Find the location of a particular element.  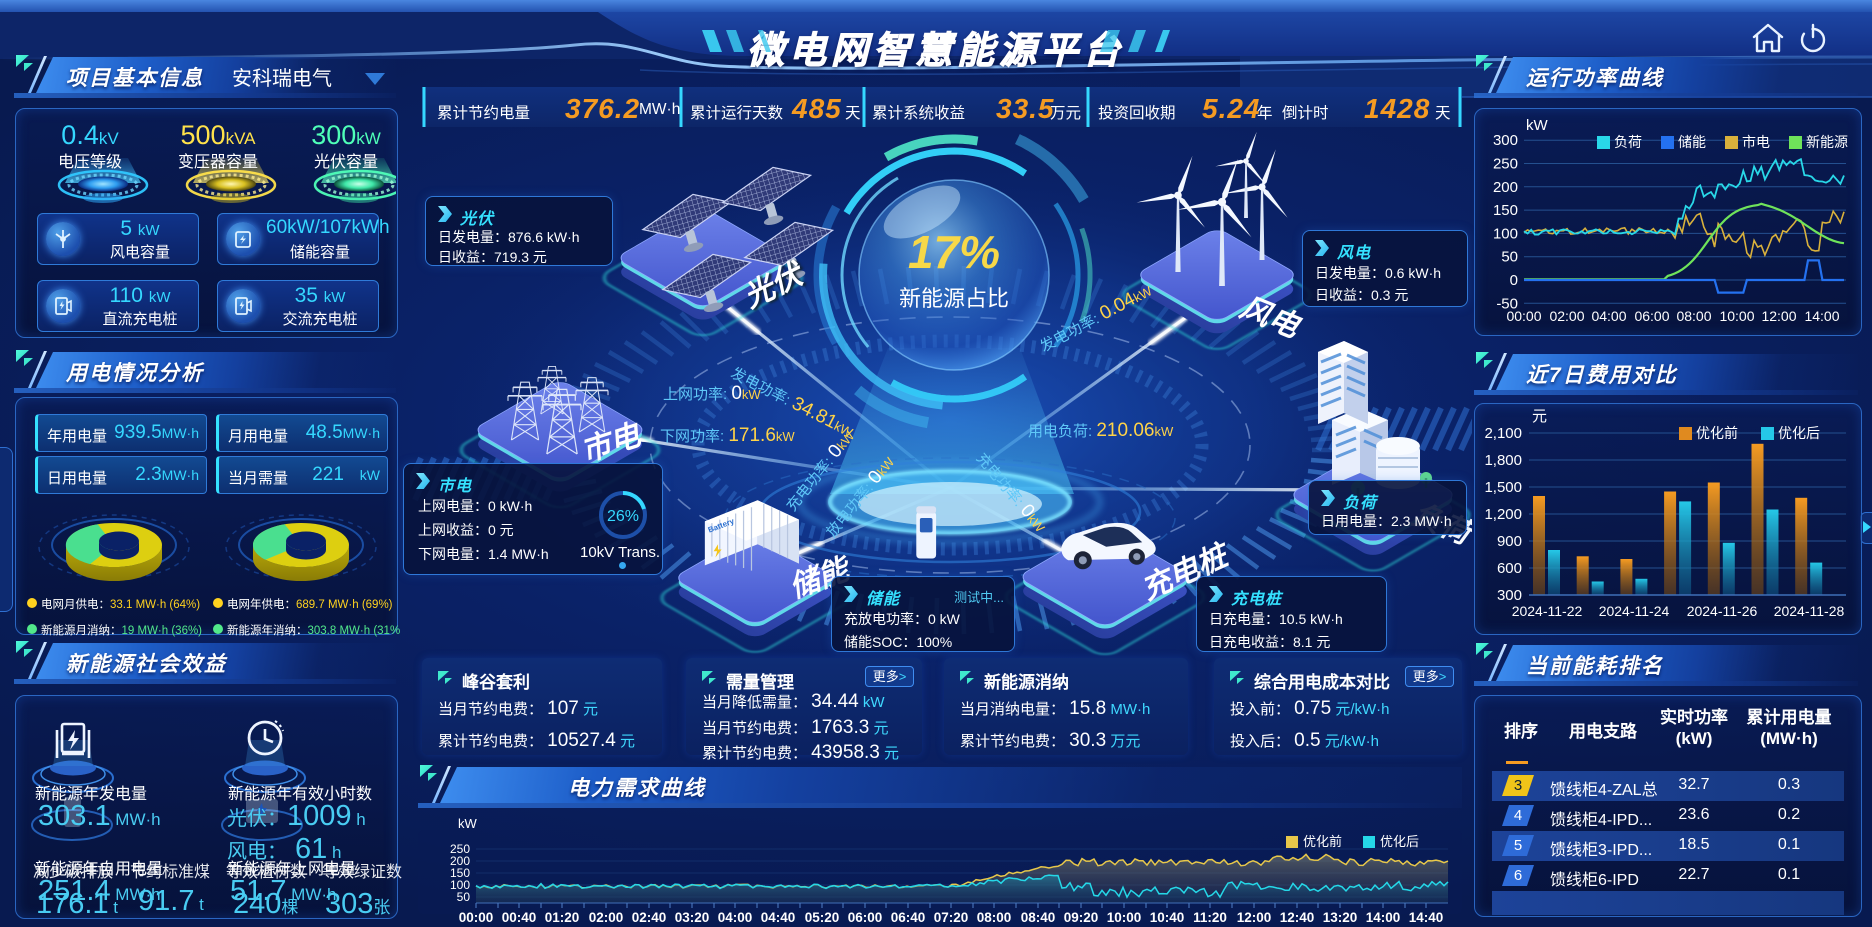

svg-text: 11:20 is located at coordinates (1210, 917).